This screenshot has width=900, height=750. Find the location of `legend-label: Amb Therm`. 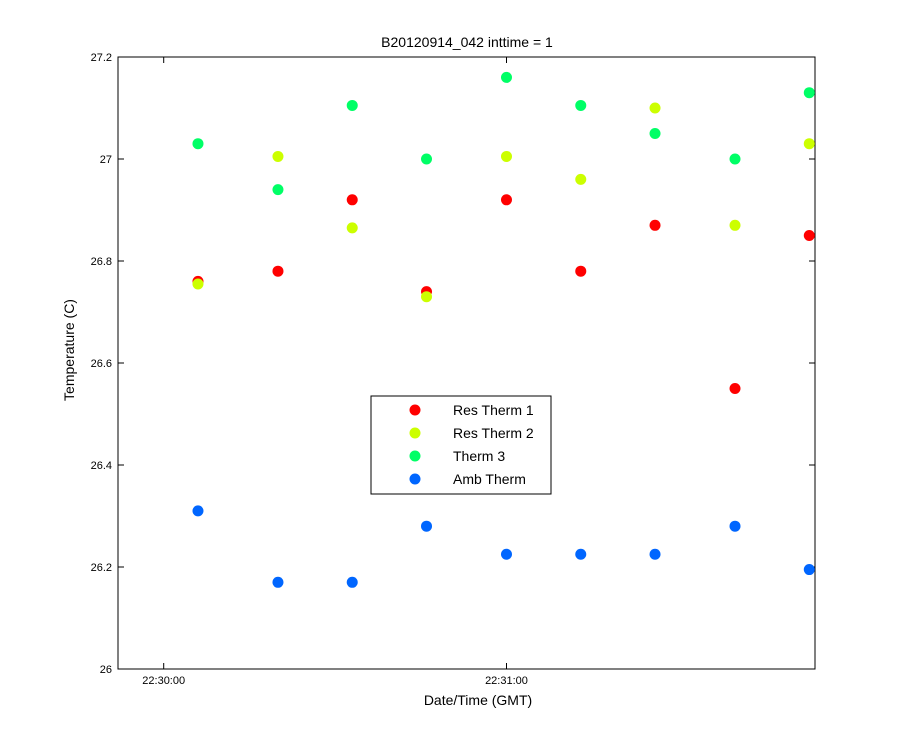

legend-label: Amb Therm is located at coordinates (489, 479).